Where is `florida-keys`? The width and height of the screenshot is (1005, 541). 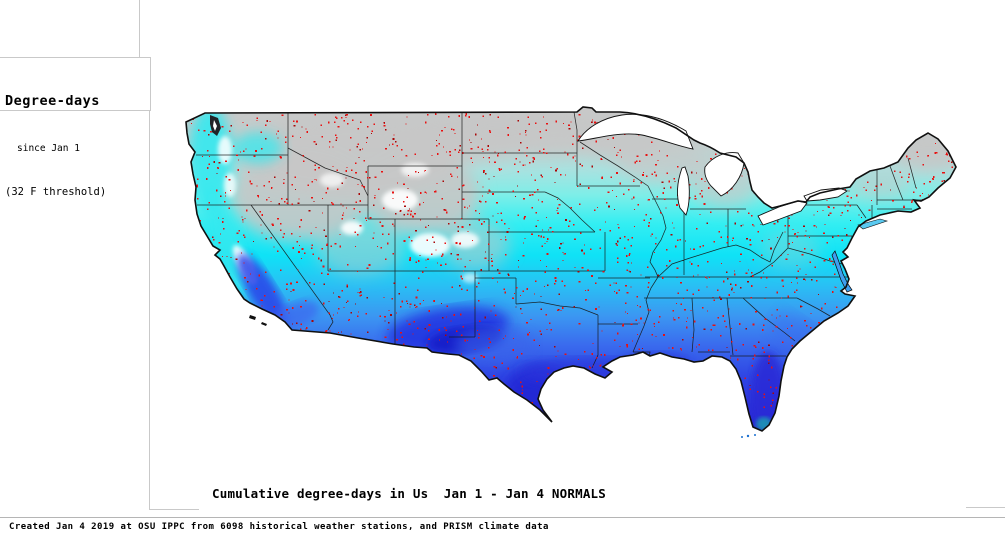 florida-keys is located at coordinates (748, 436).